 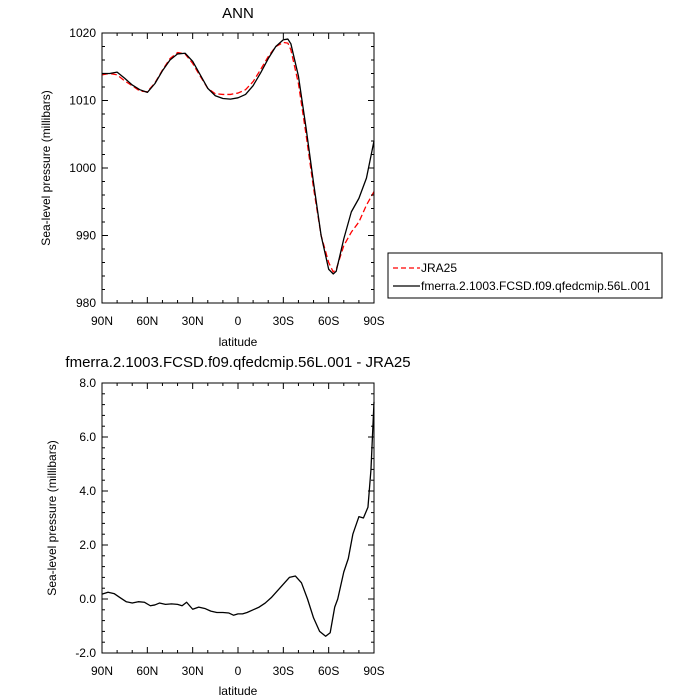 What do you see at coordinates (86, 236) in the screenshot?
I see `y-tick-label: 990` at bounding box center [86, 236].